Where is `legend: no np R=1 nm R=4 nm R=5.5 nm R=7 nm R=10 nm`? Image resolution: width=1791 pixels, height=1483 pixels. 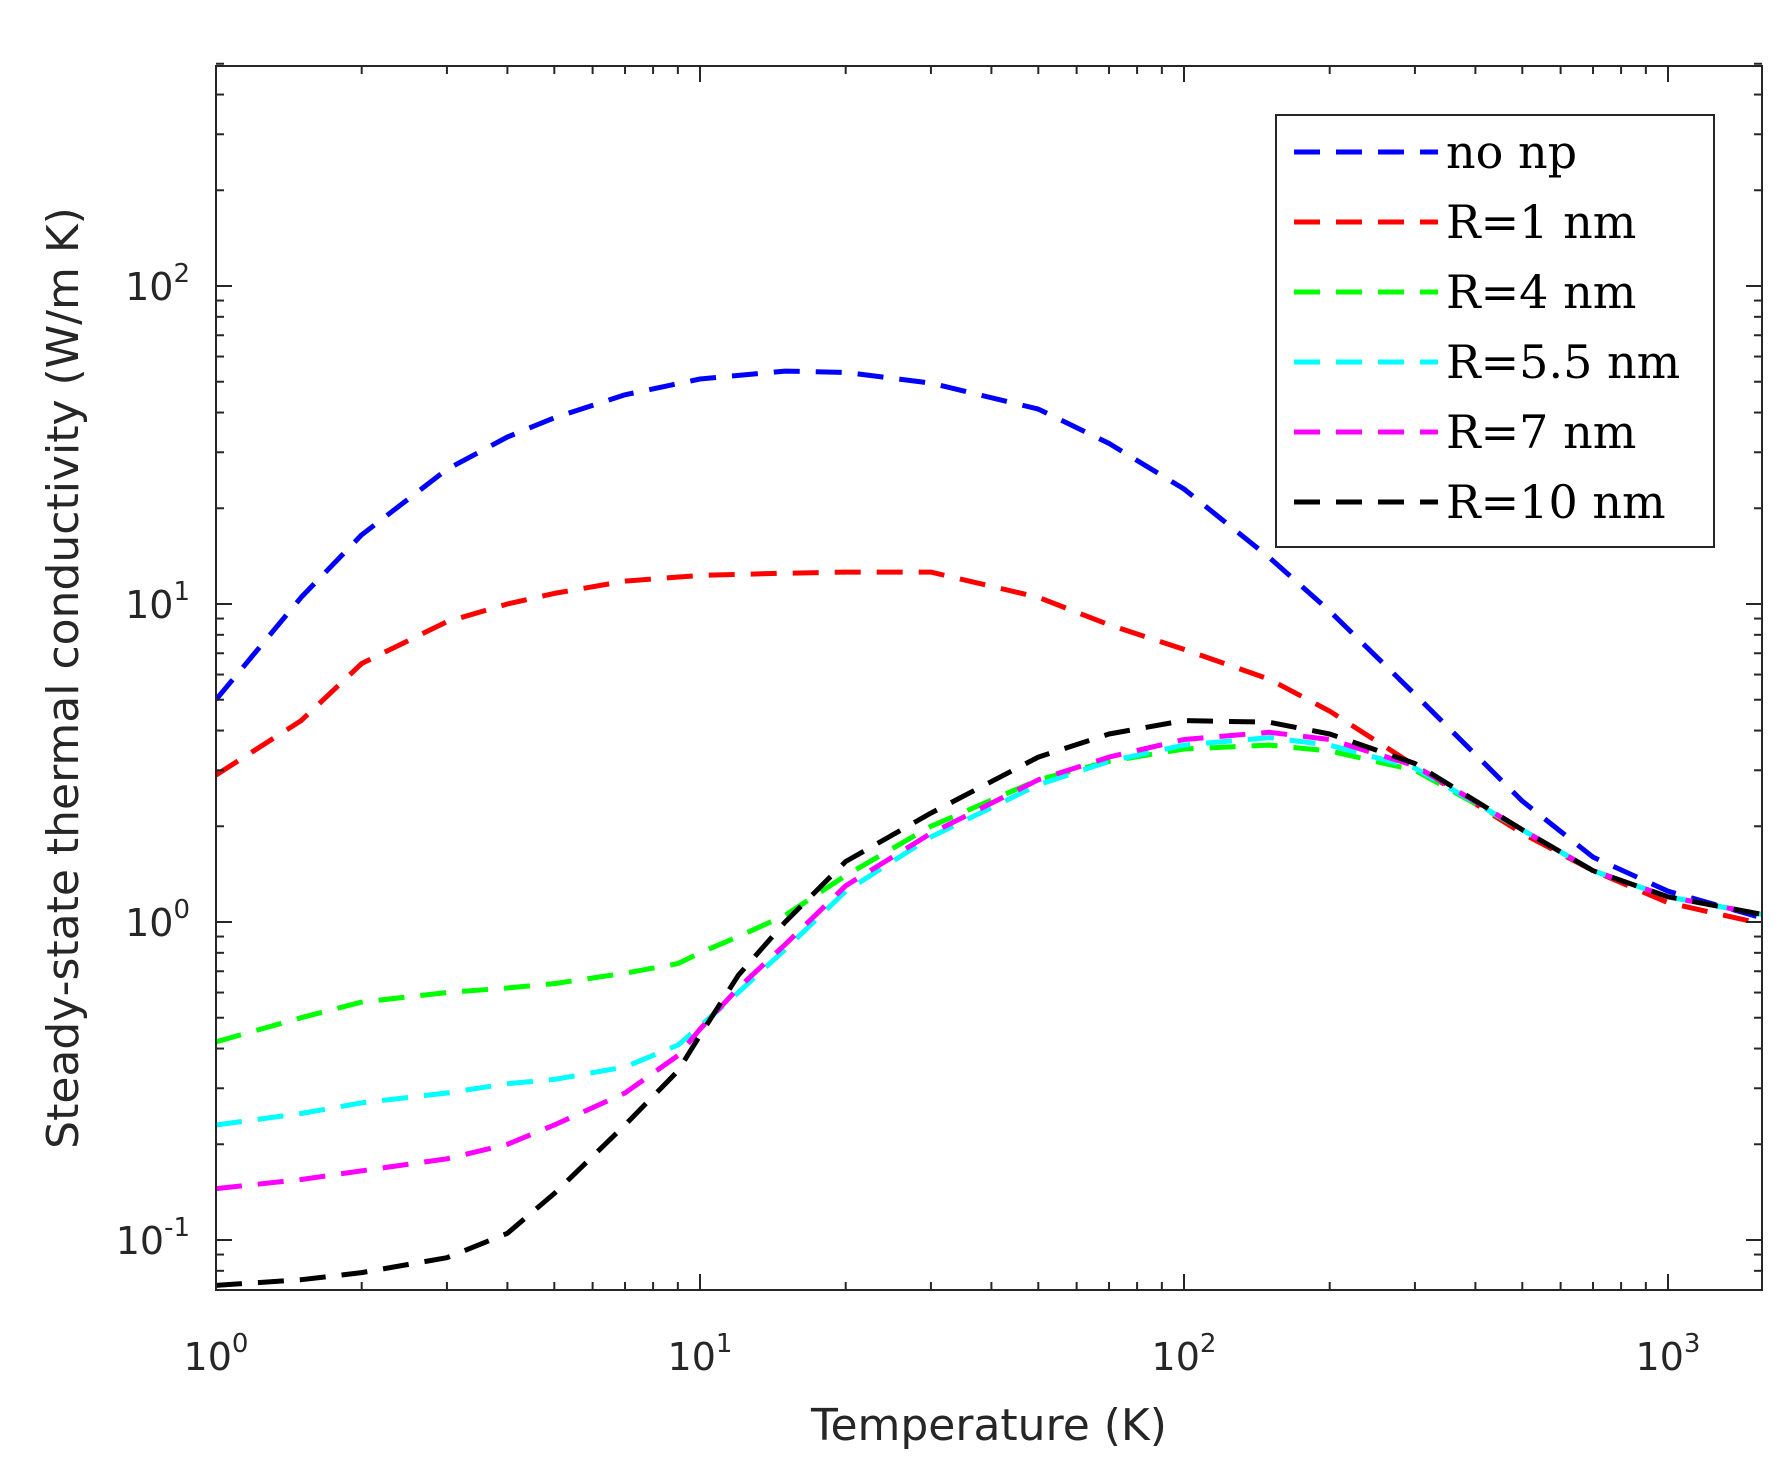 legend: no np R=1 nm R=4 nm R=5.5 nm R=7 nm R=10 nm is located at coordinates (1495, 331).